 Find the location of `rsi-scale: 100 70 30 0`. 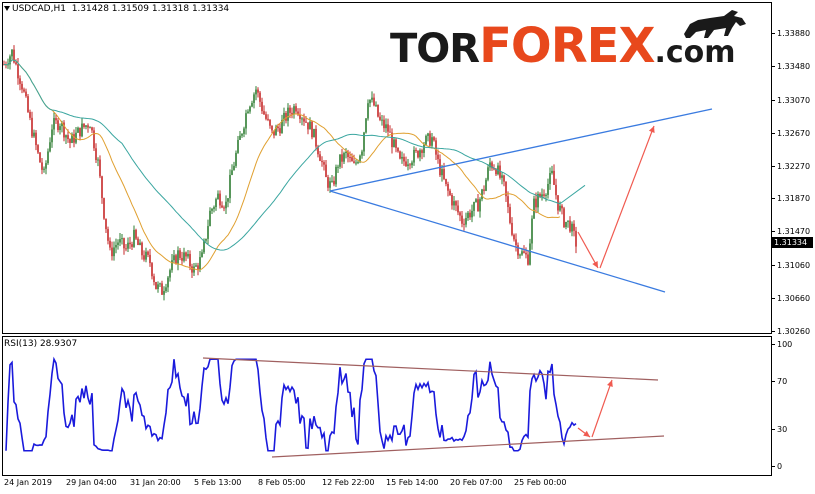

rsi-scale: 100 70 30 0 is located at coordinates (793, 405).